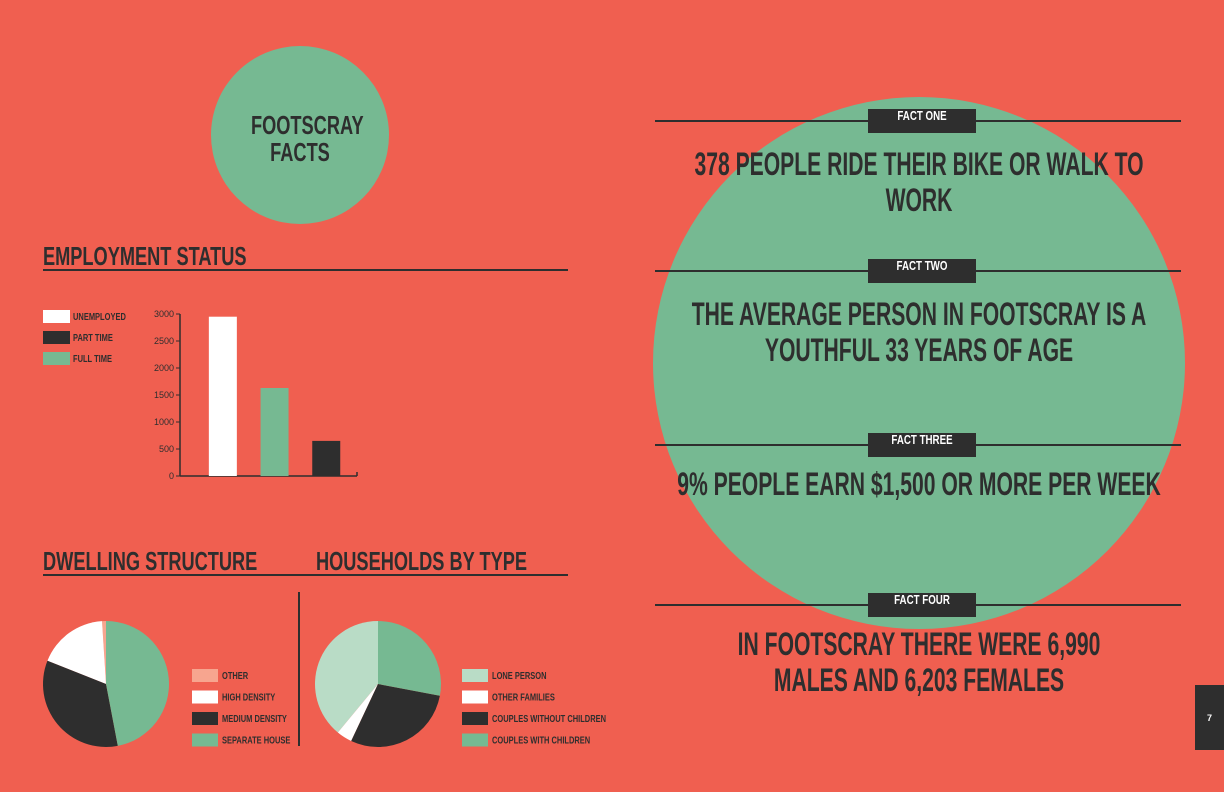 Image resolution: width=1224 pixels, height=792 pixels. What do you see at coordinates (919, 484) in the screenshot?
I see `fact-text: 9% PEOPLE EARN $1,500 OR MORE PER WEEK` at bounding box center [919, 484].